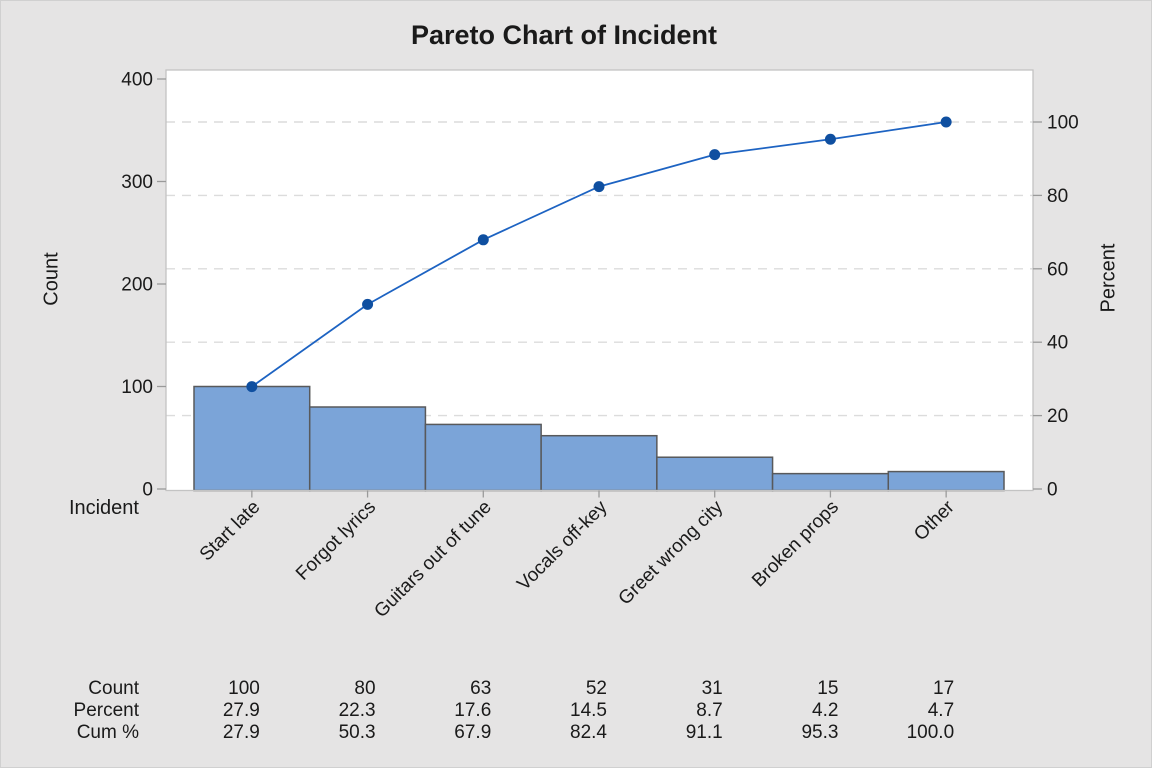 This screenshot has height=768, width=1152. I want to click on percent-tick-label: 80, so click(1057, 196).